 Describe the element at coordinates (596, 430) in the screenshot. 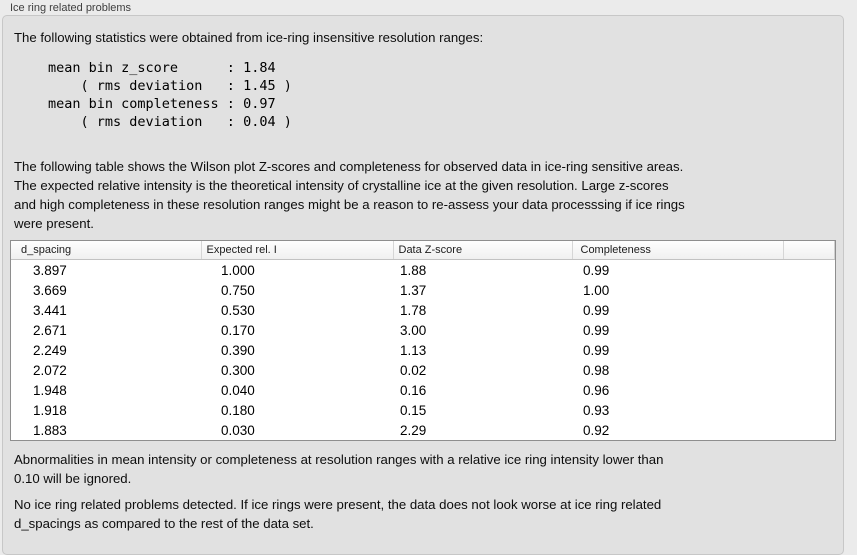

I see `table-cell: 0.92` at that location.